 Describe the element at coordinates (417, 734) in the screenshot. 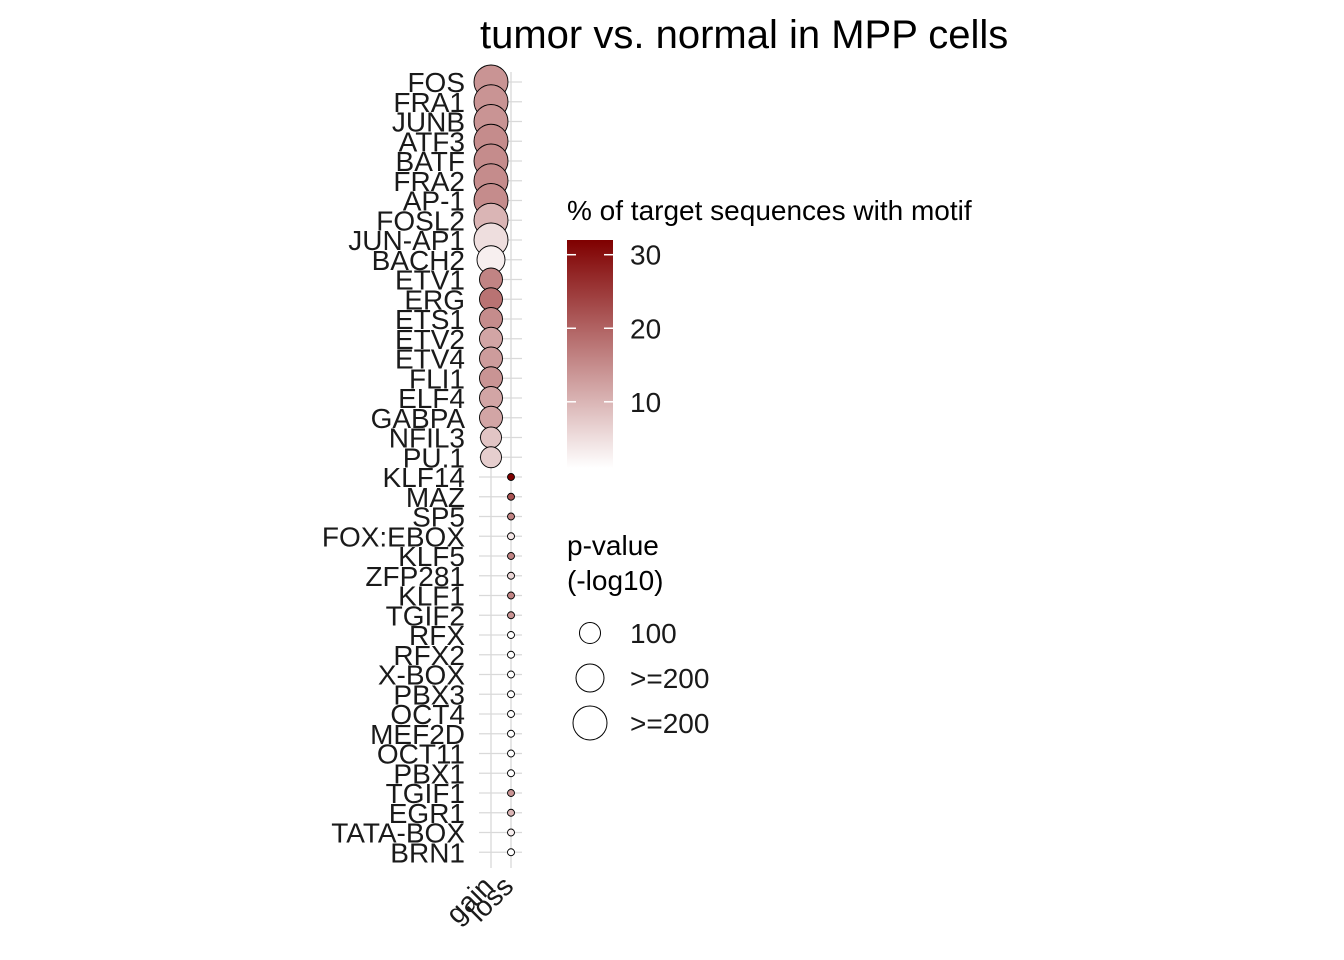

I see `y-tick-label: MEF2D` at that location.